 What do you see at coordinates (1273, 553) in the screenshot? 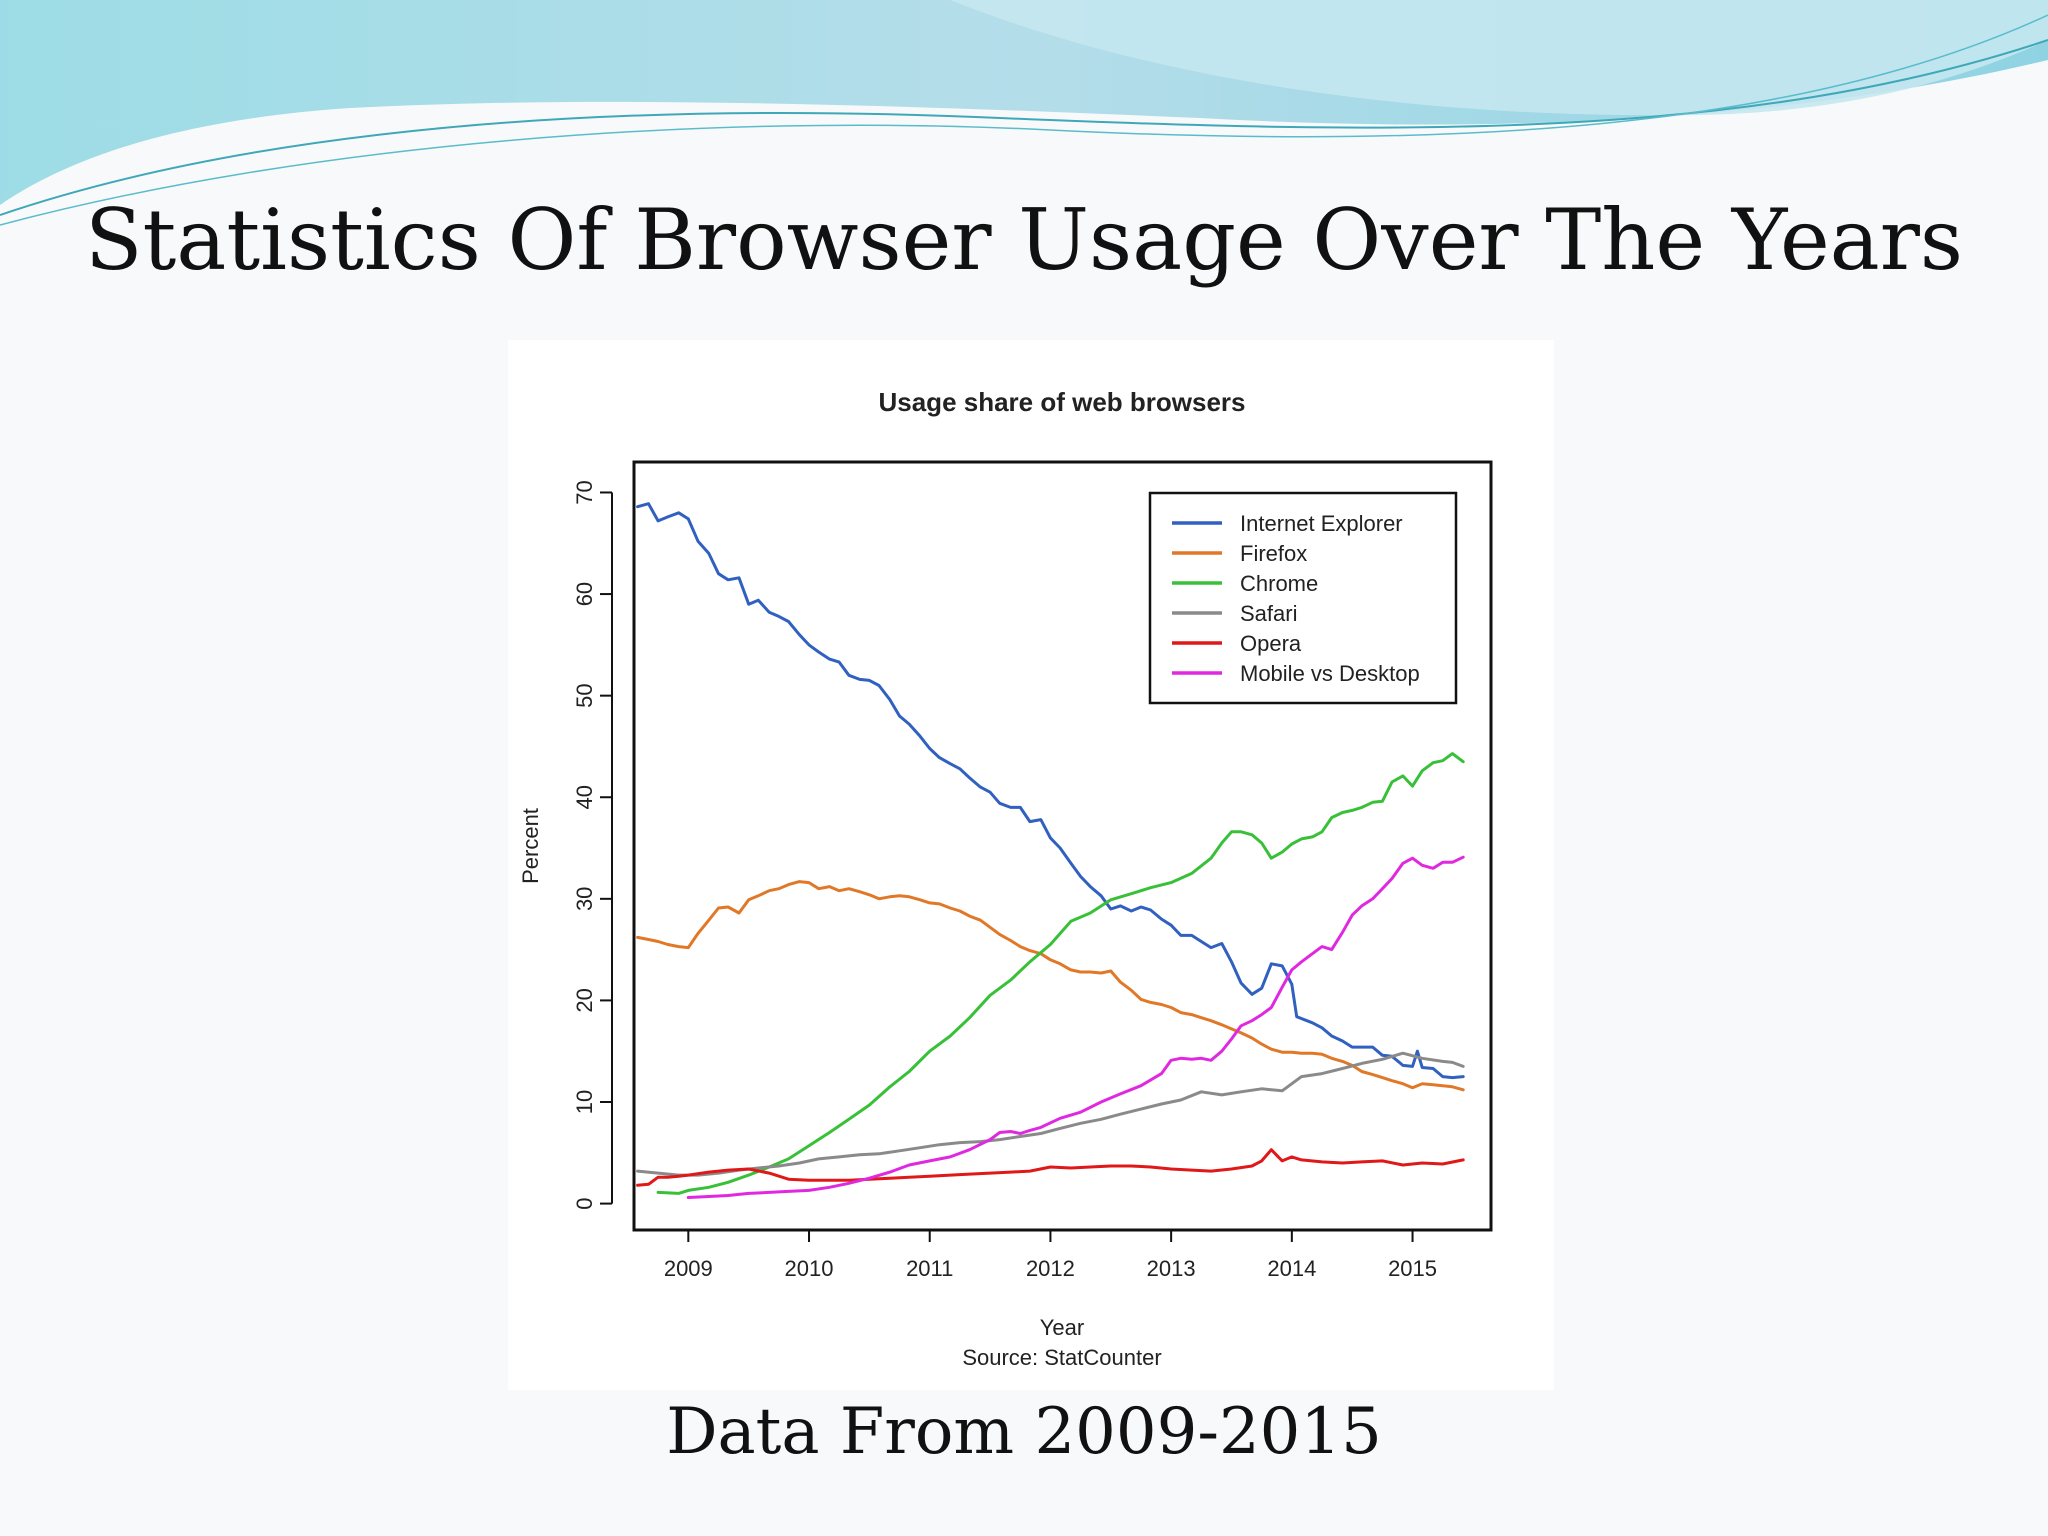
I see `legend-label: Firefox` at bounding box center [1273, 553].